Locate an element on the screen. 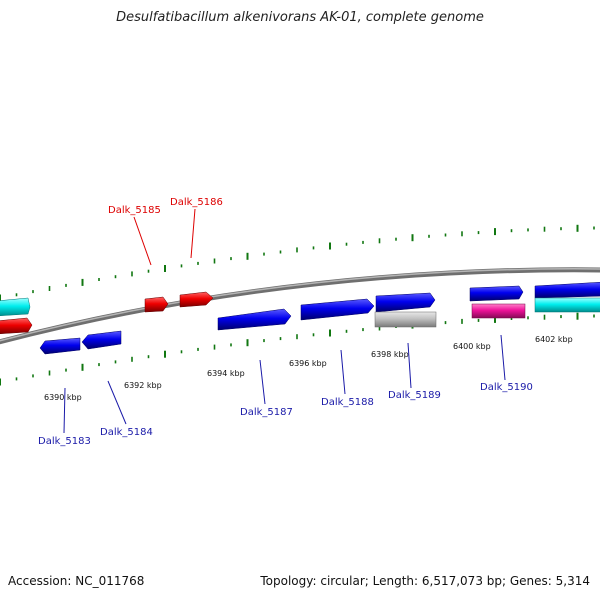  kbp-label: 6390 kbp is located at coordinates (63, 397).